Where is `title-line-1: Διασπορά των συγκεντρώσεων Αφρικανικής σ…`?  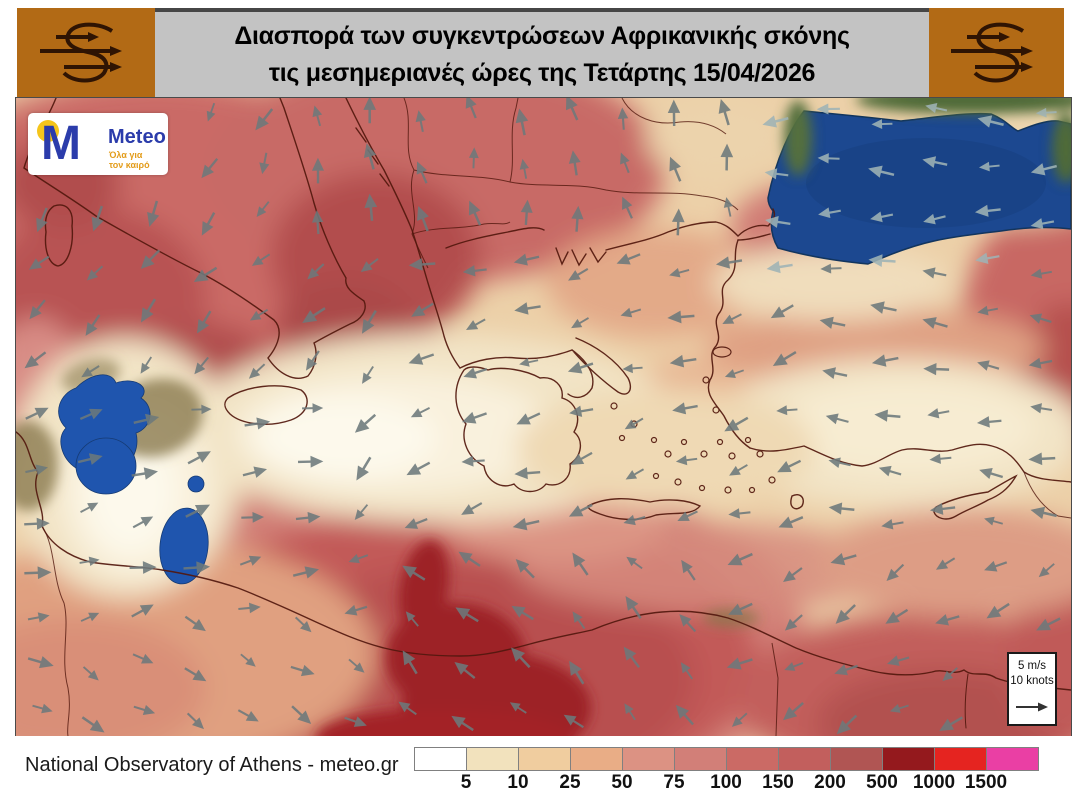 title-line-1: Διασπορά των συγκεντρώσεων Αφρικανικής σ… is located at coordinates (542, 35).